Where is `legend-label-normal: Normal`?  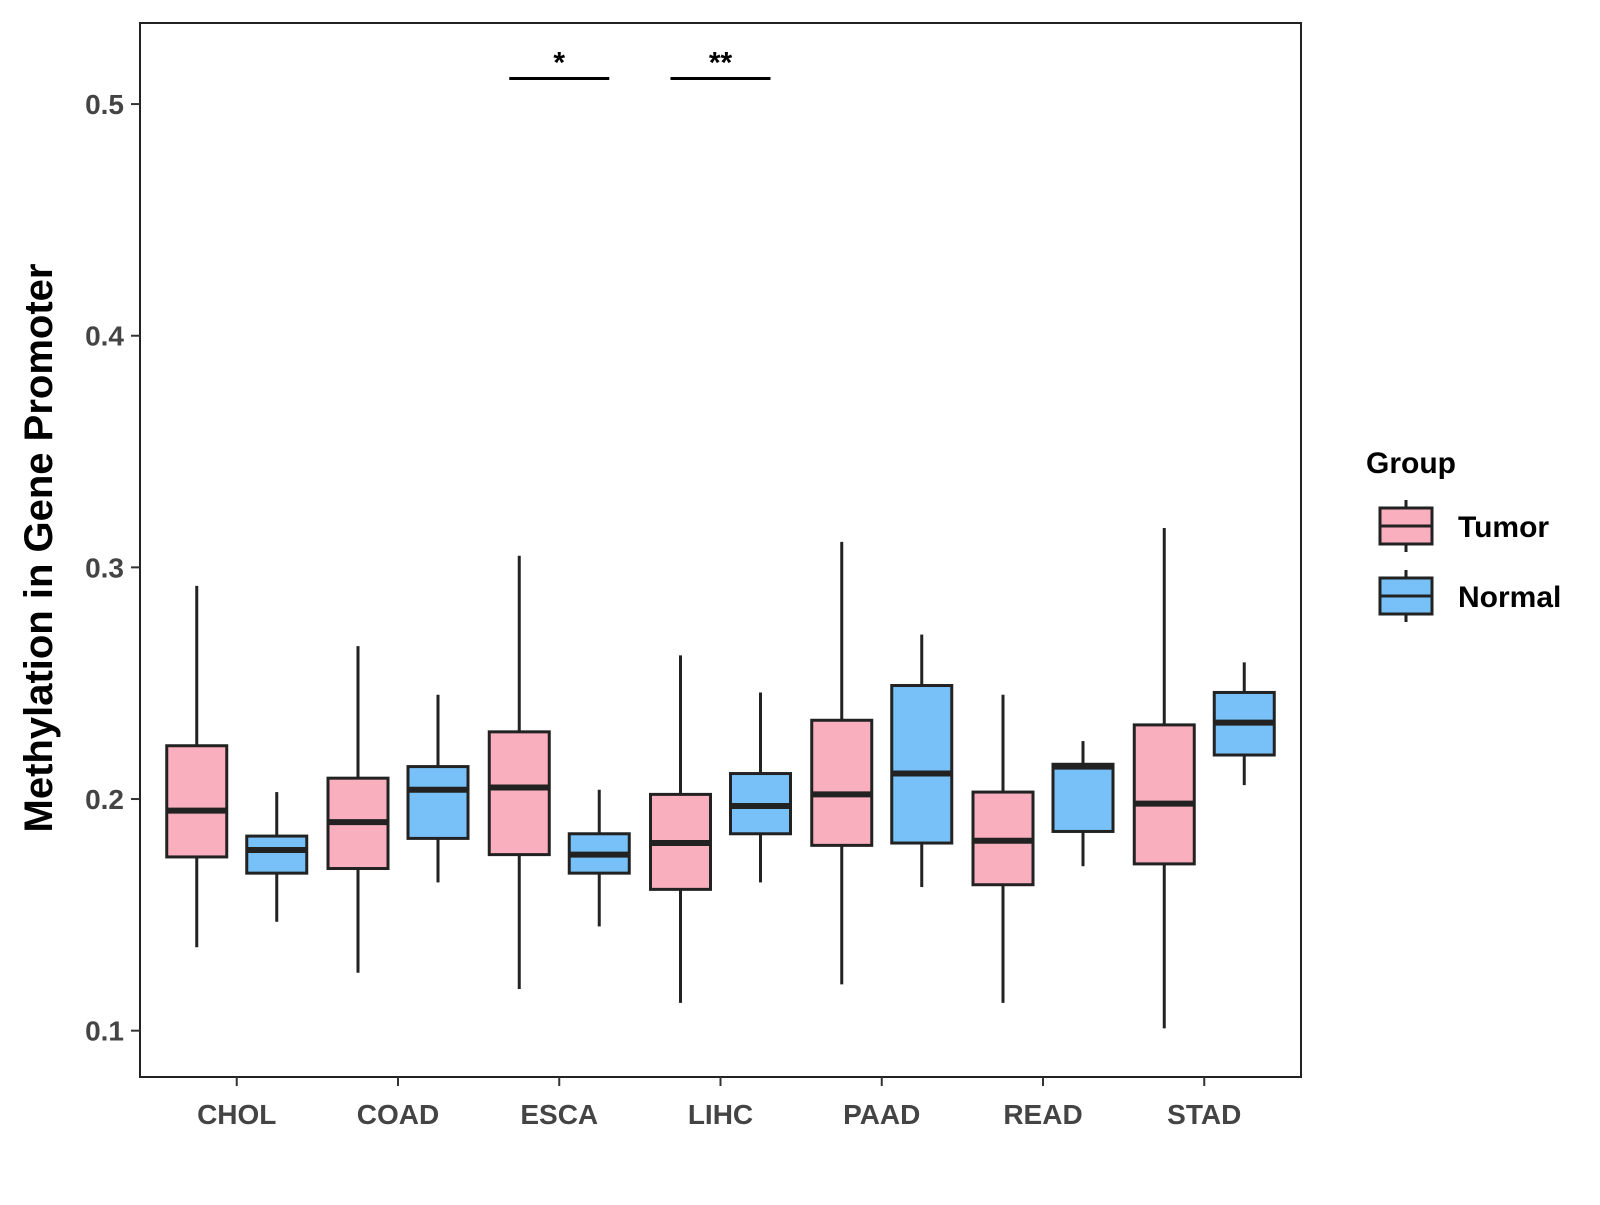 legend-label-normal: Normal is located at coordinates (1509, 597).